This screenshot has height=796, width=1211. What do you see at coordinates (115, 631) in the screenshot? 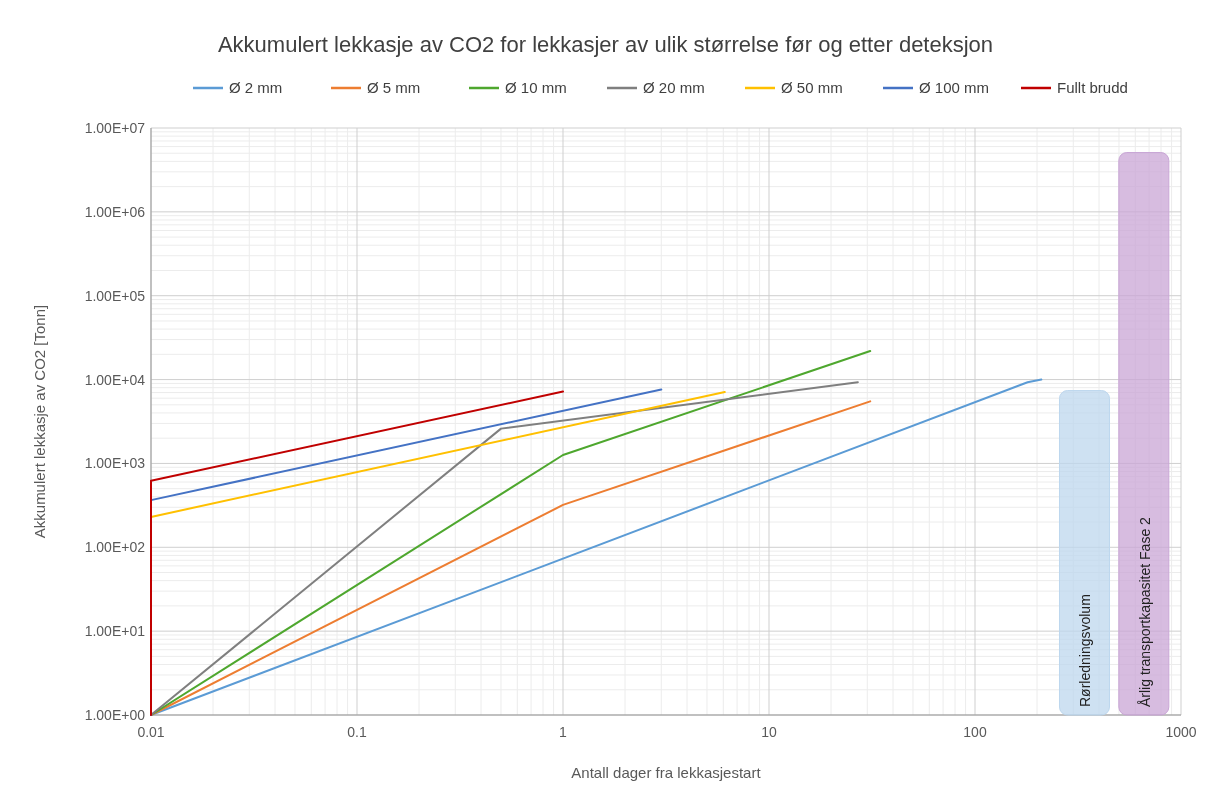
I see `y-tick-label: 1.00E+01` at bounding box center [115, 631].